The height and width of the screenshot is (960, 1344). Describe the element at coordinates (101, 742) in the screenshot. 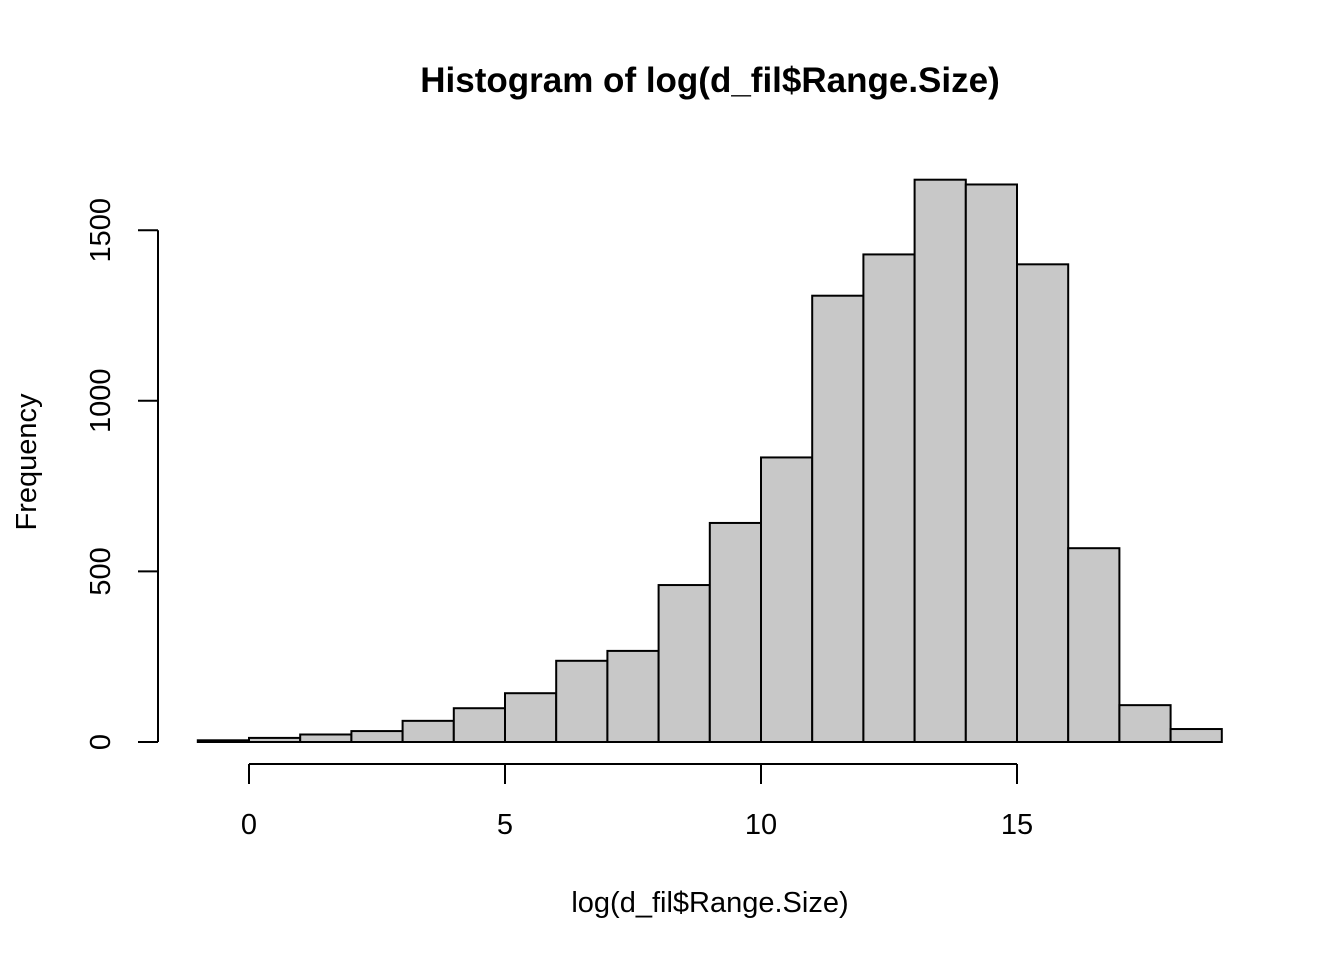

I see `y-tick-label: 0` at that location.